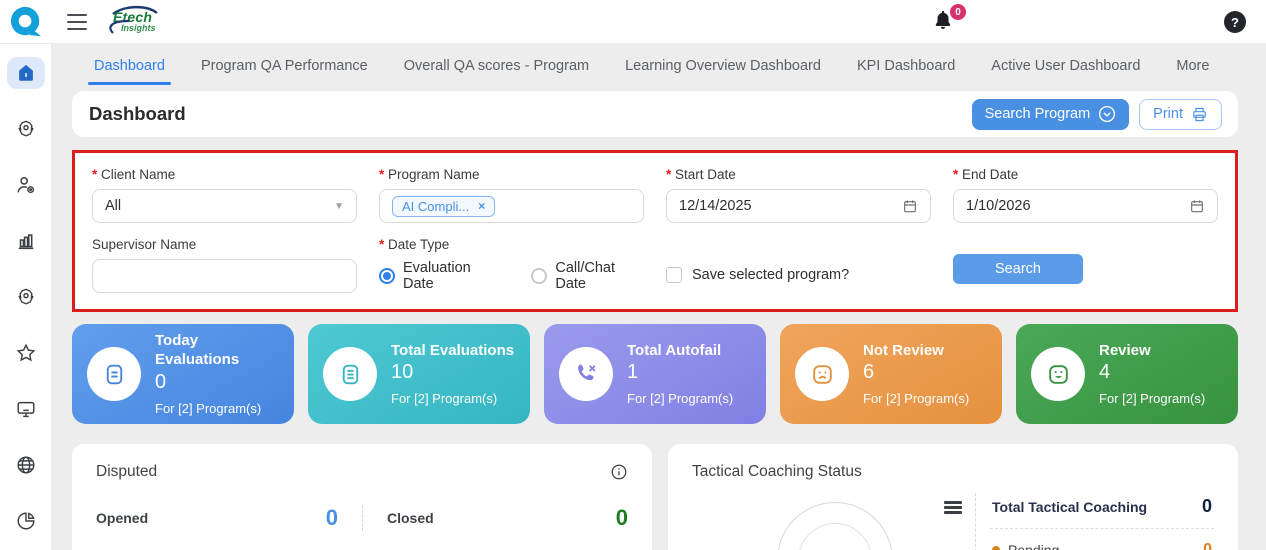 This screenshot has width=1266, height=550. I want to click on disputed-panel: Disputed Opened 0 Closed 0, so click(362, 497).